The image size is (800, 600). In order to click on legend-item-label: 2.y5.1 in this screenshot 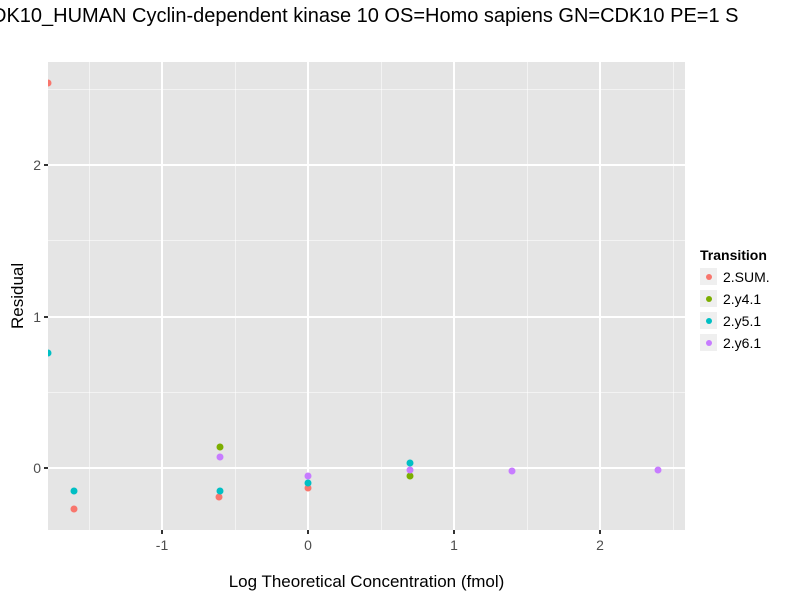, I will do `click(742, 320)`.